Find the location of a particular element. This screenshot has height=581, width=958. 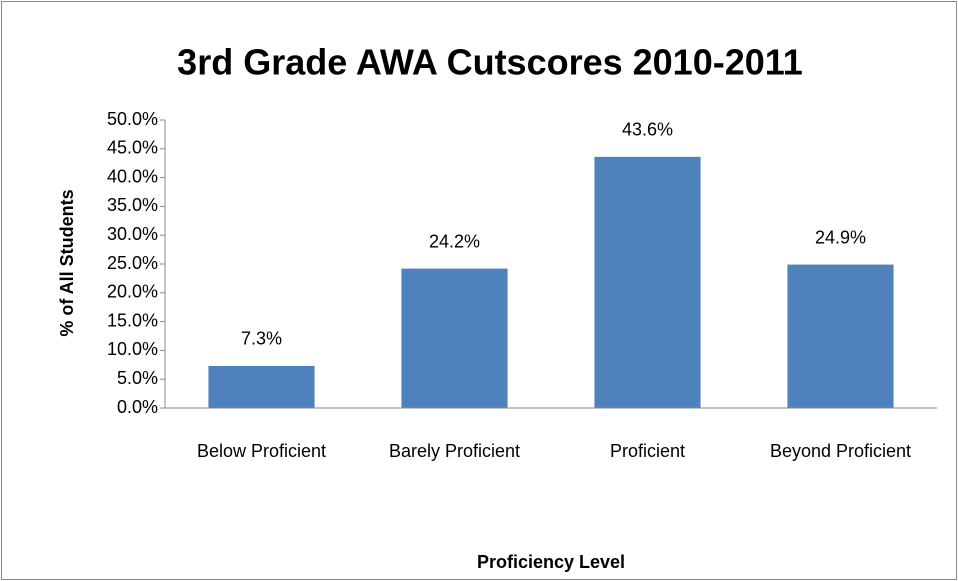

y-tick-label: 35.0% is located at coordinates (132, 205).